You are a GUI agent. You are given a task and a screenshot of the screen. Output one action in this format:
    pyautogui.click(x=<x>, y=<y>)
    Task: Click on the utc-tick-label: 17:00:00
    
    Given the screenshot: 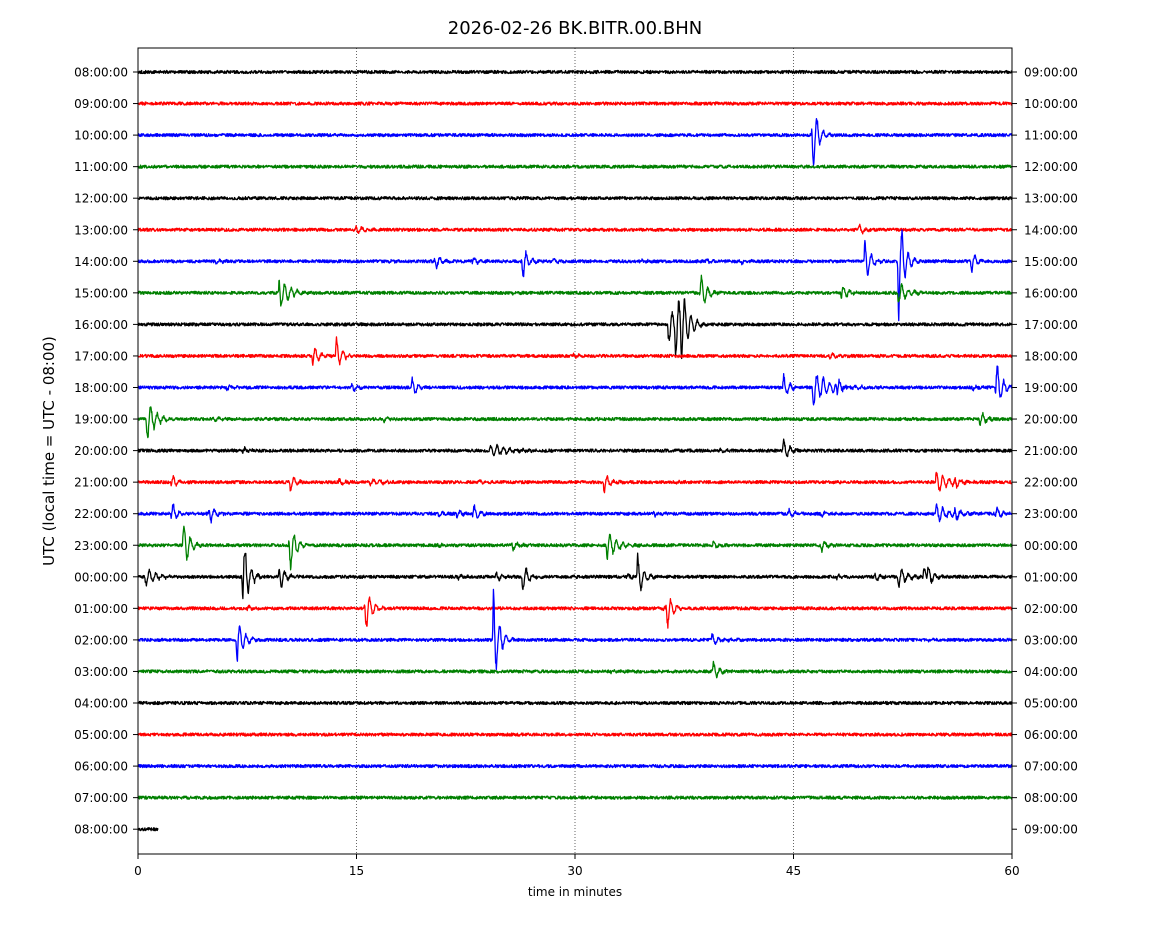 What is the action you would take?
    pyautogui.click(x=101, y=356)
    